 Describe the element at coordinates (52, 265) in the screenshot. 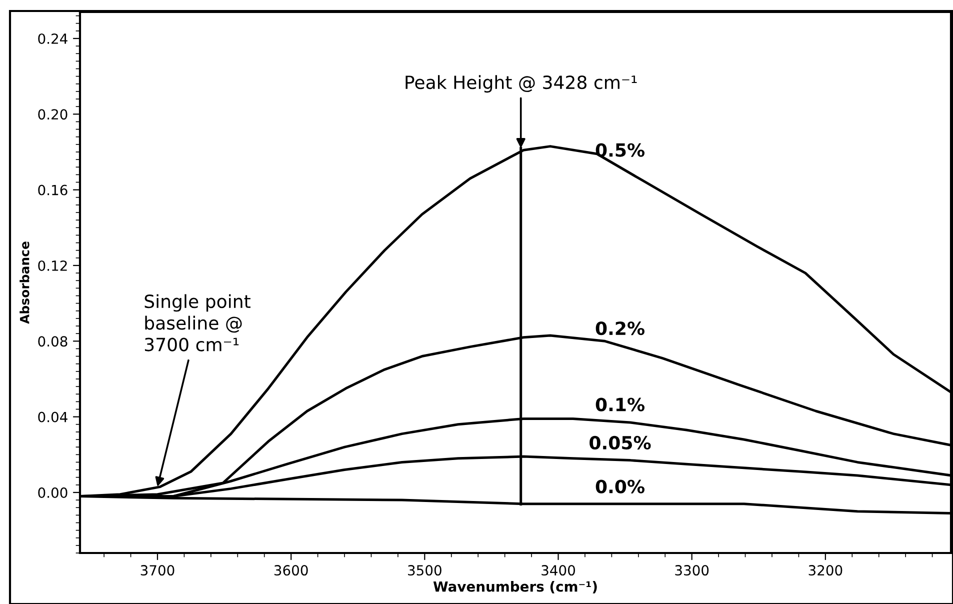

I see `y-tick-label: 0.12` at that location.